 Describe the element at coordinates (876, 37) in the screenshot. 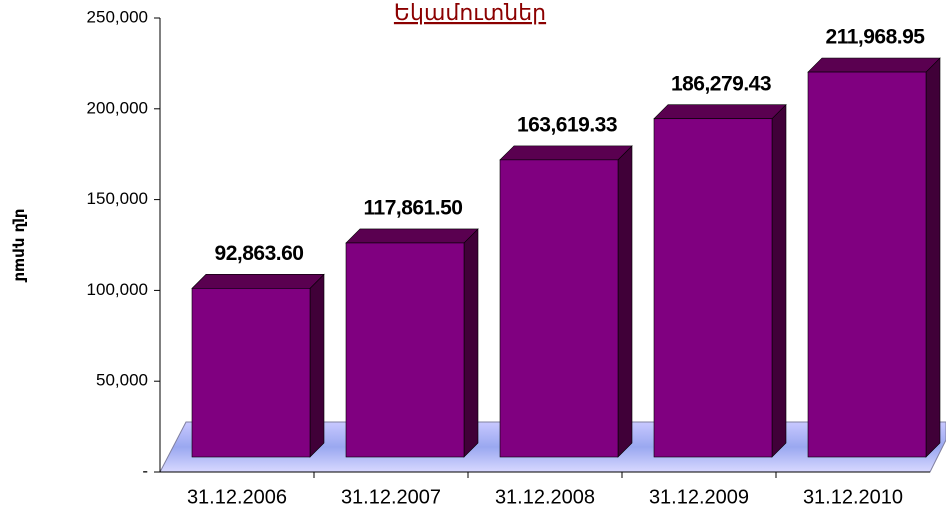

I see `value-label: 211,968.95` at that location.